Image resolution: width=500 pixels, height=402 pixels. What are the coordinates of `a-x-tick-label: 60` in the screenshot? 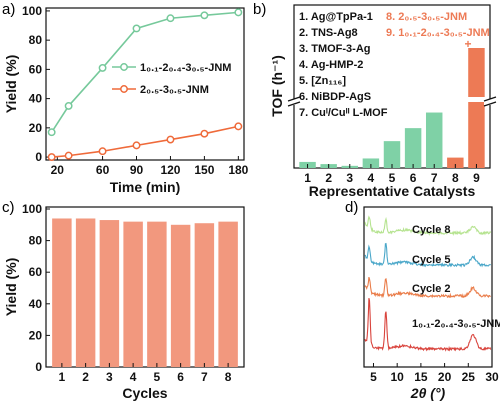 It's located at (103, 170).